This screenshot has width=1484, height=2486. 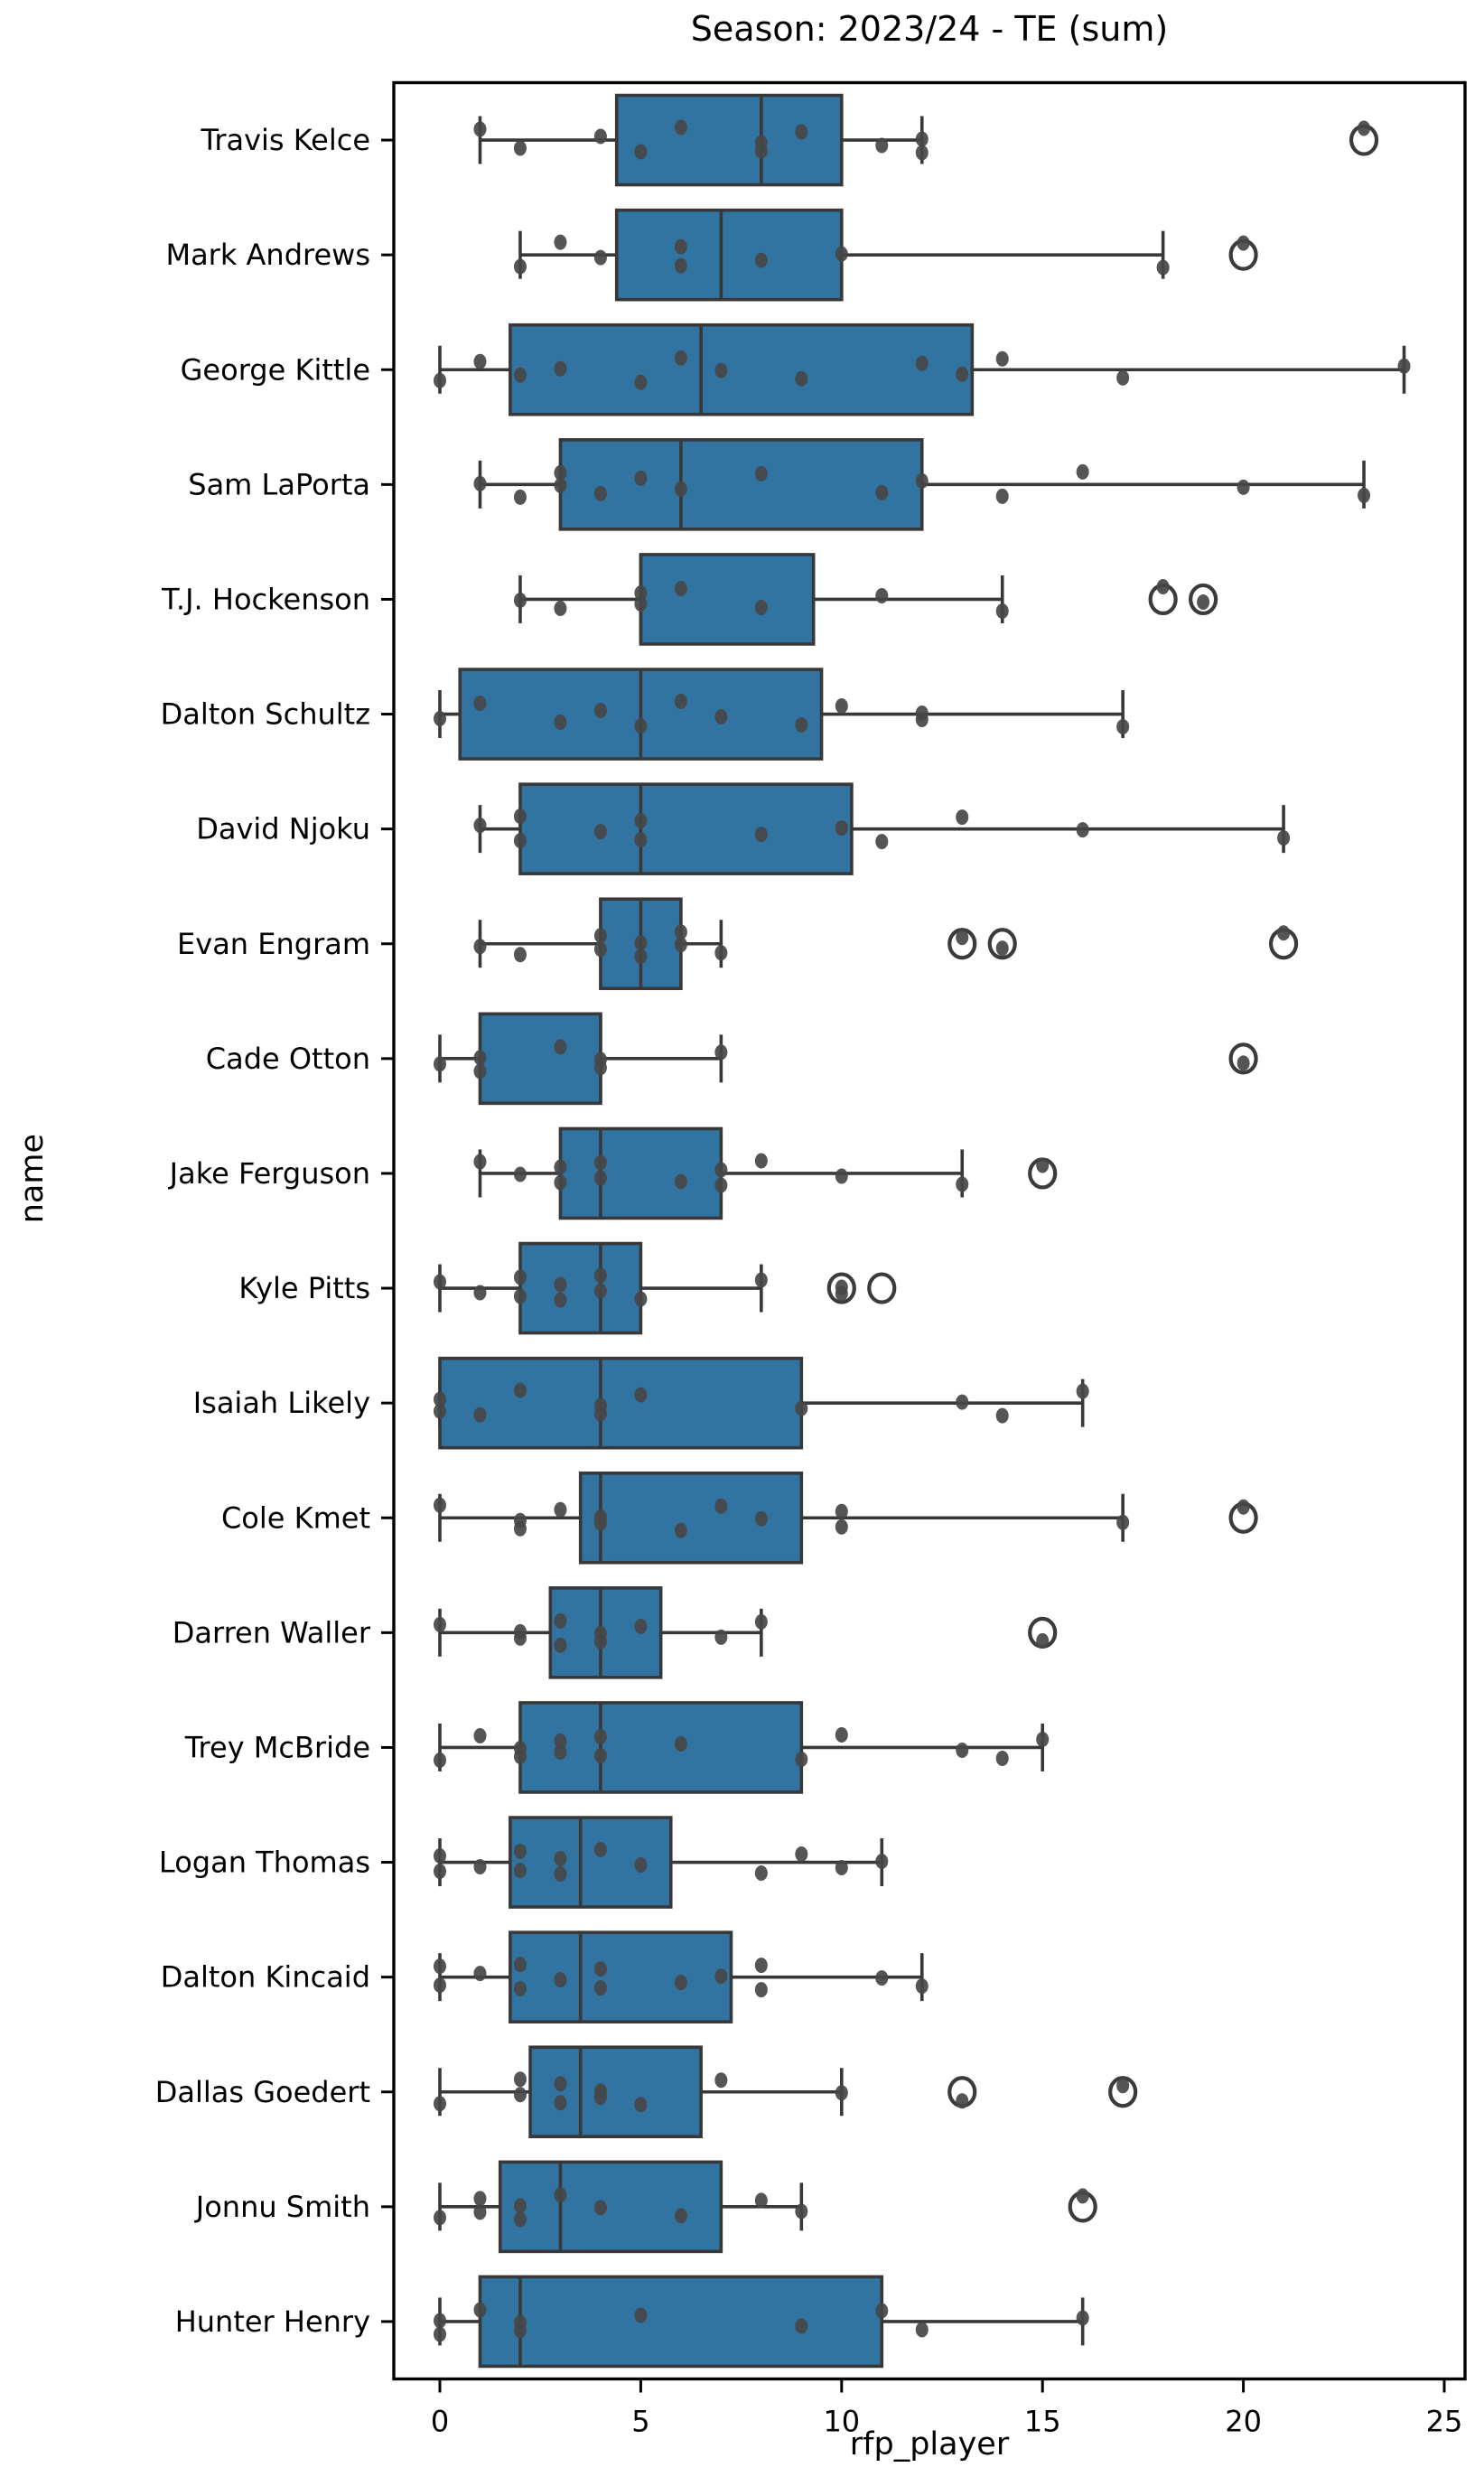 What do you see at coordinates (617, 1747) in the screenshot?
I see `boxplot-row: Trey McBride` at bounding box center [617, 1747].